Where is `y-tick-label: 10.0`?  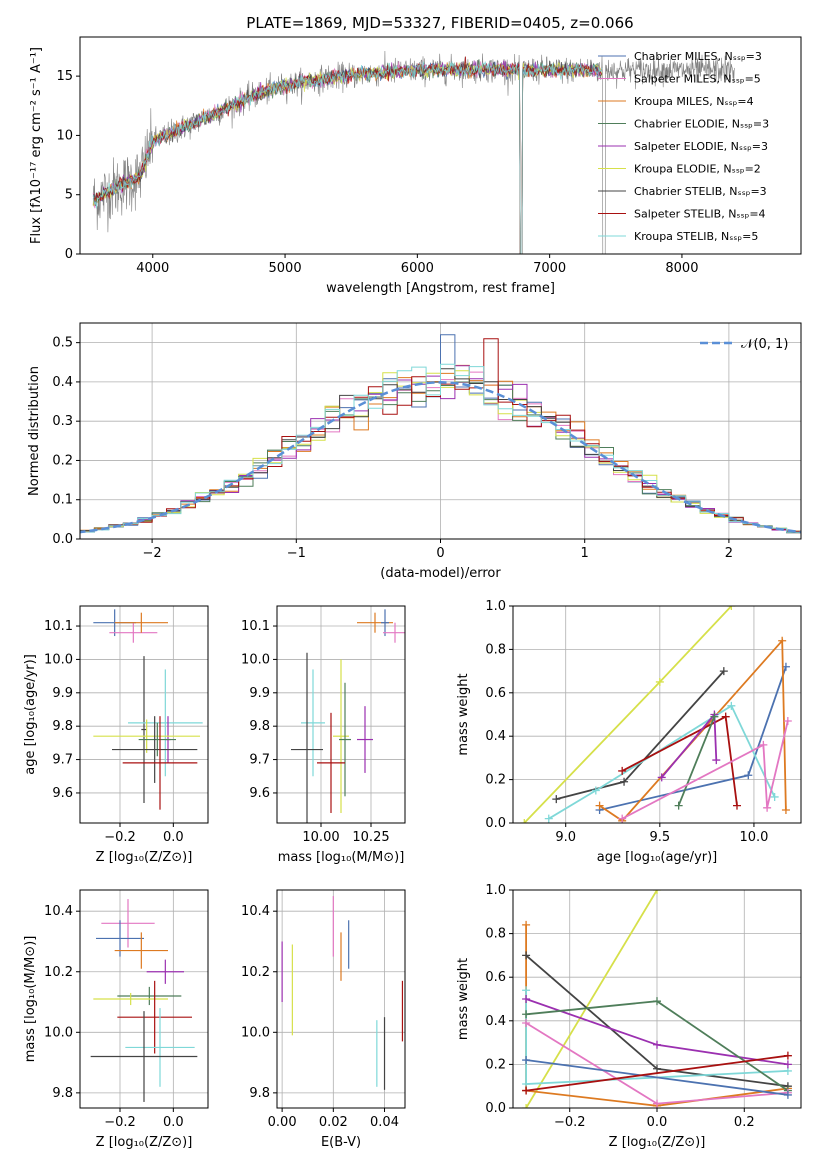
y-tick-label: 10.0 is located at coordinates (255, 1032).